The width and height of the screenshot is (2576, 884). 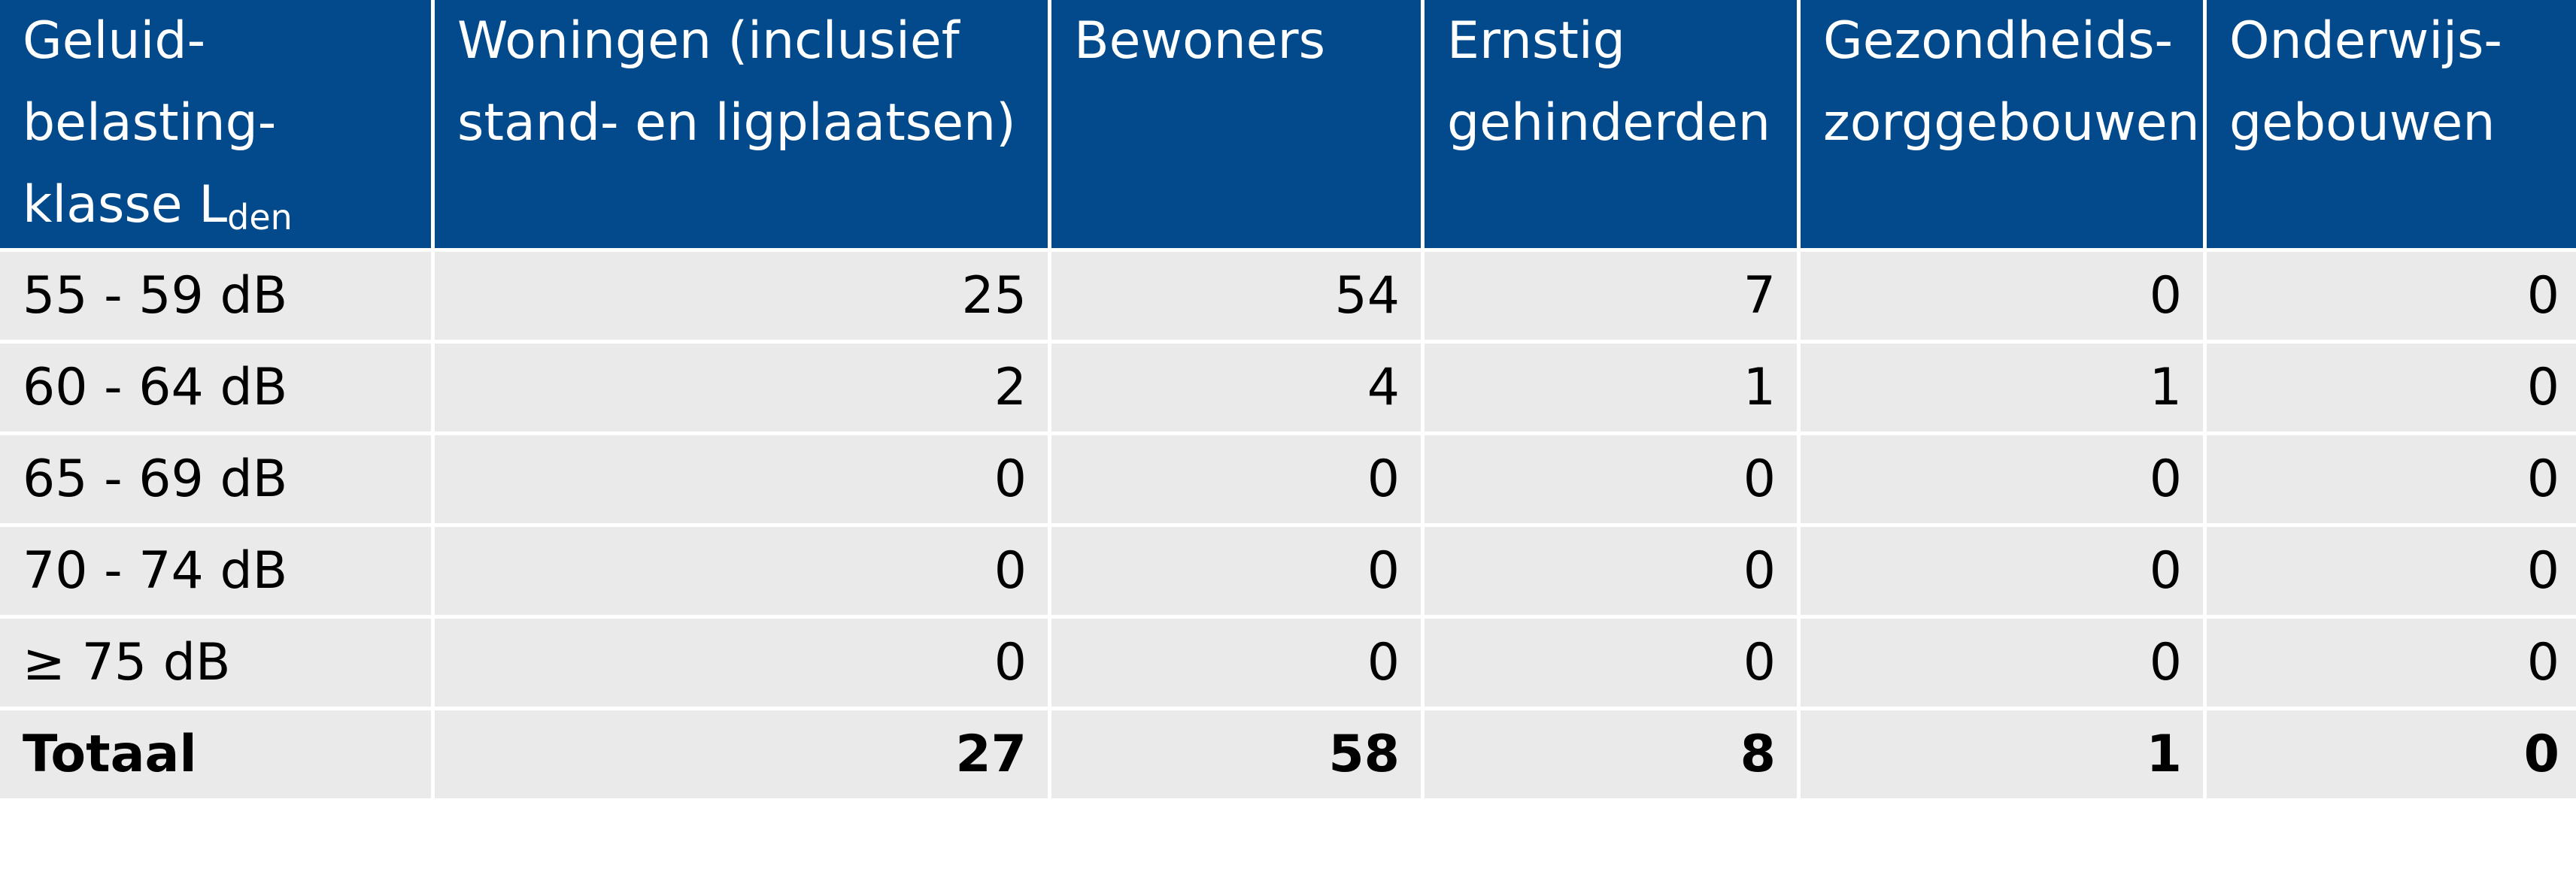 What do you see at coordinates (115, 41) in the screenshot?
I see `header-klasse-line-1: Geluid-` at bounding box center [115, 41].